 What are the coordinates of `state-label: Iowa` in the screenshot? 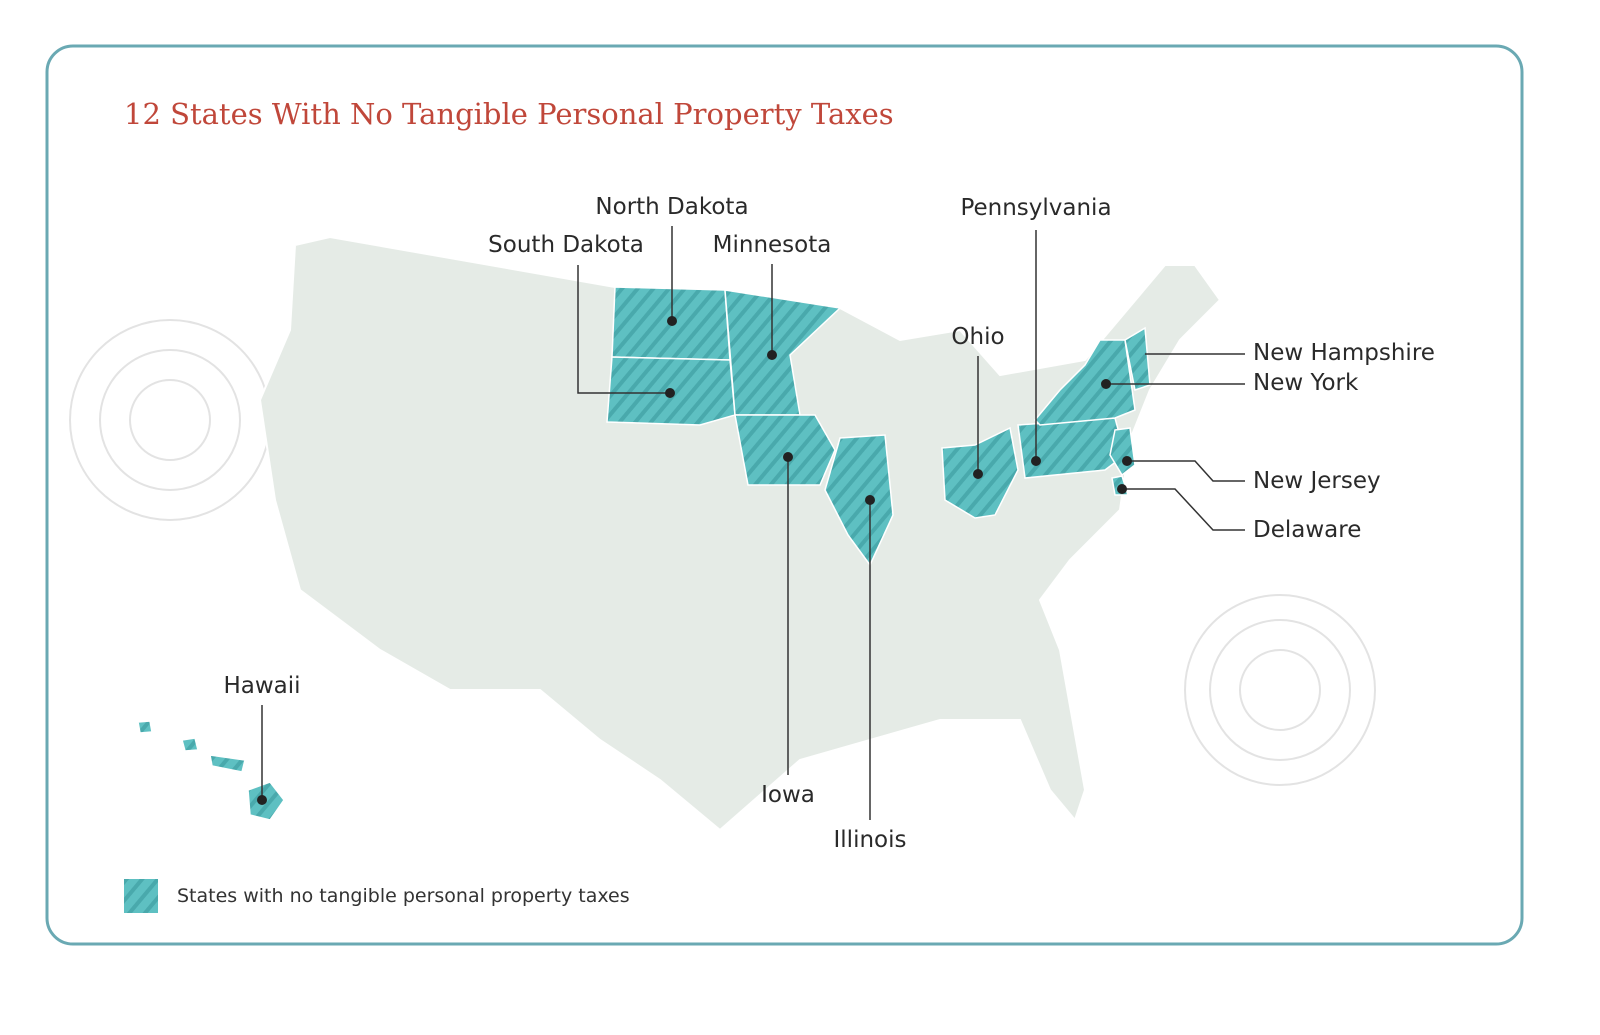 It's located at (788, 795).